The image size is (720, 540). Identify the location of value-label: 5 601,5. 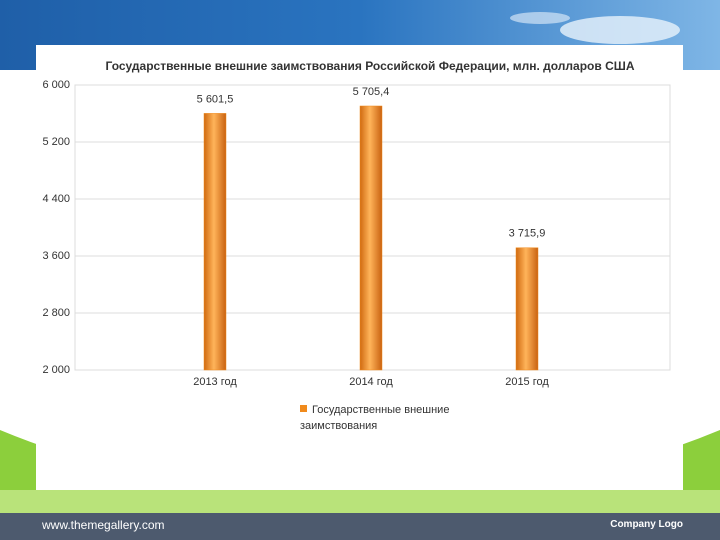
(215, 99).